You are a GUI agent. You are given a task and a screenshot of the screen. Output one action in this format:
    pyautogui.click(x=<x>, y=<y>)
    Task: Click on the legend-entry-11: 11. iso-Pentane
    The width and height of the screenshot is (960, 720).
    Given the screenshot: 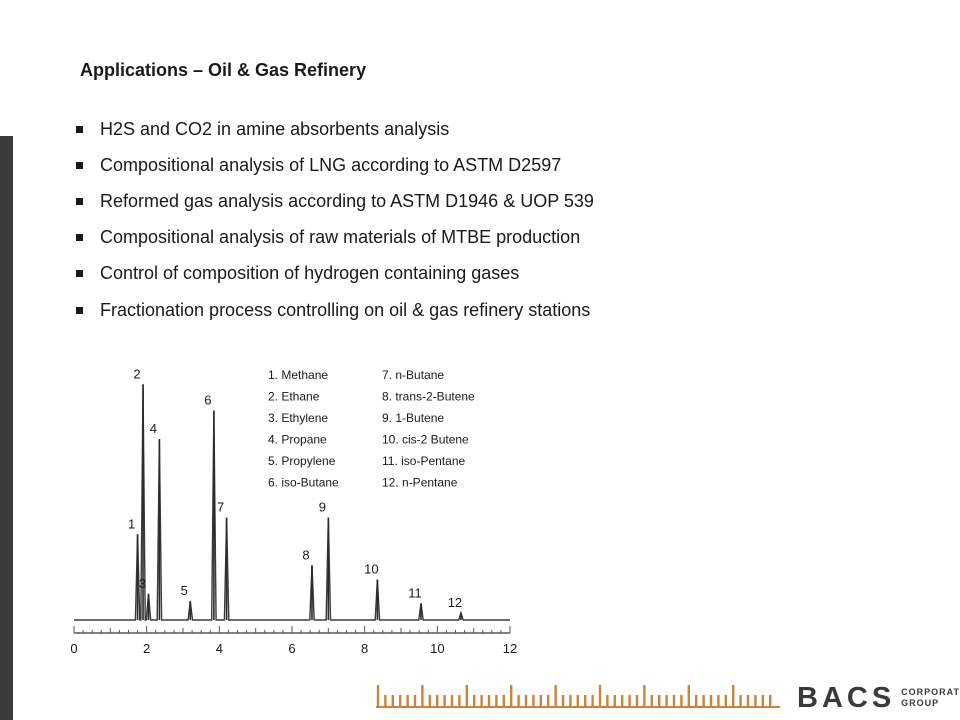 What is the action you would take?
    pyautogui.click(x=423, y=461)
    